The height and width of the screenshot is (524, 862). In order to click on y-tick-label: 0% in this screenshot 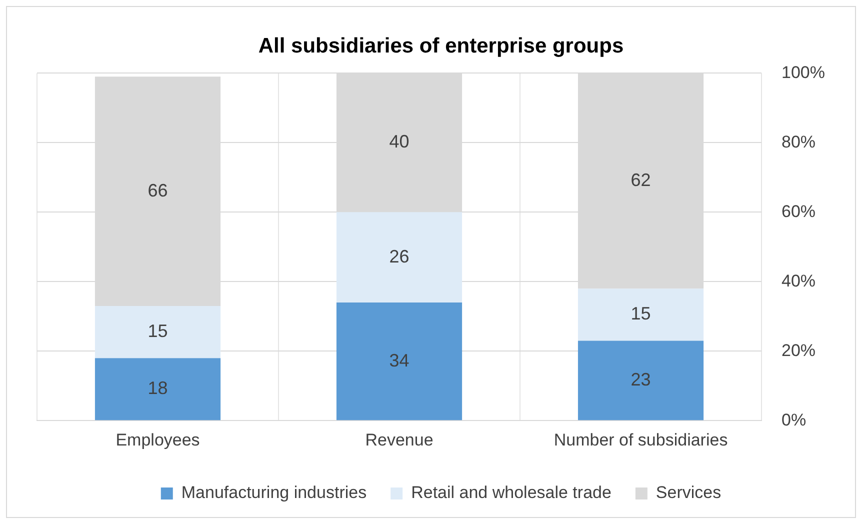, I will do `click(794, 420)`.